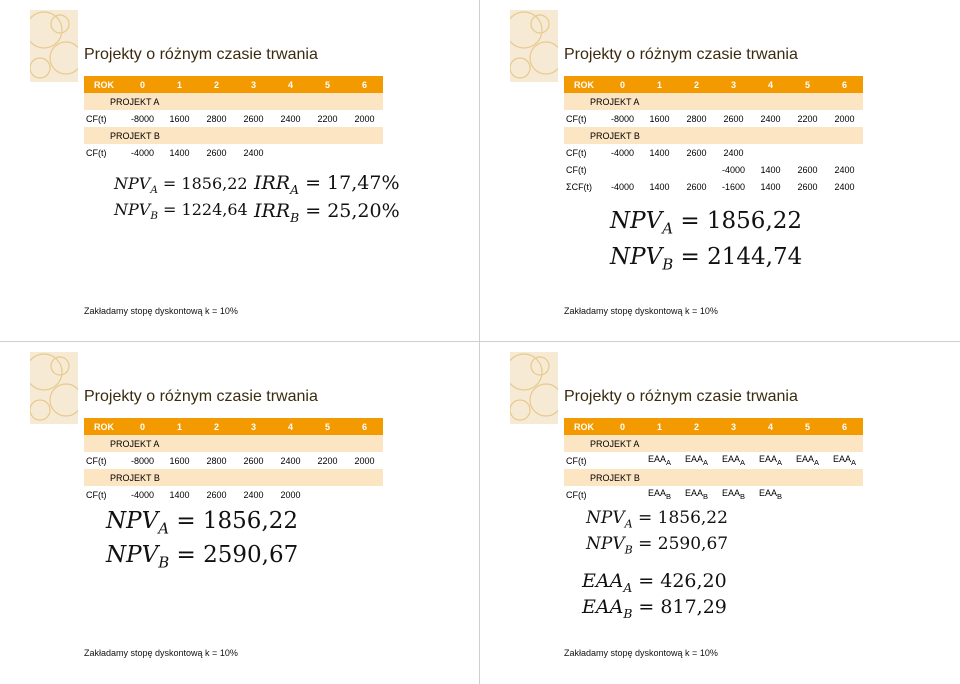 Image resolution: width=960 pixels, height=684 pixels. I want to click on table-cell: -1600, so click(733, 186).